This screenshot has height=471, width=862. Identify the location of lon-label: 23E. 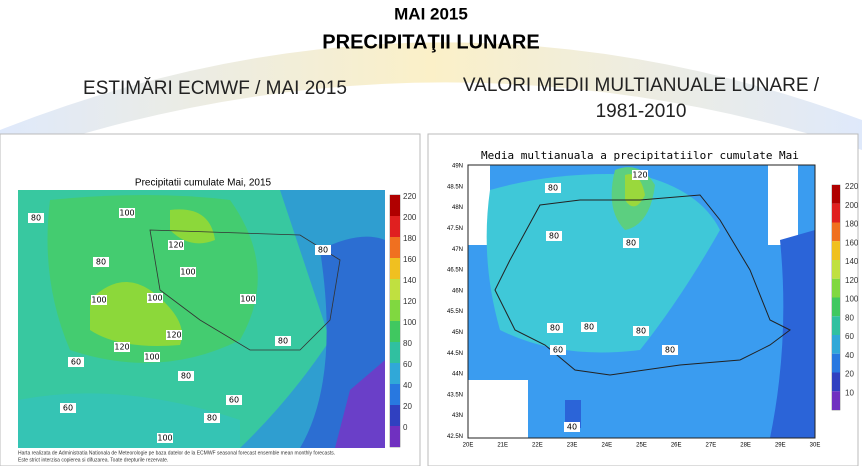
(572, 446).